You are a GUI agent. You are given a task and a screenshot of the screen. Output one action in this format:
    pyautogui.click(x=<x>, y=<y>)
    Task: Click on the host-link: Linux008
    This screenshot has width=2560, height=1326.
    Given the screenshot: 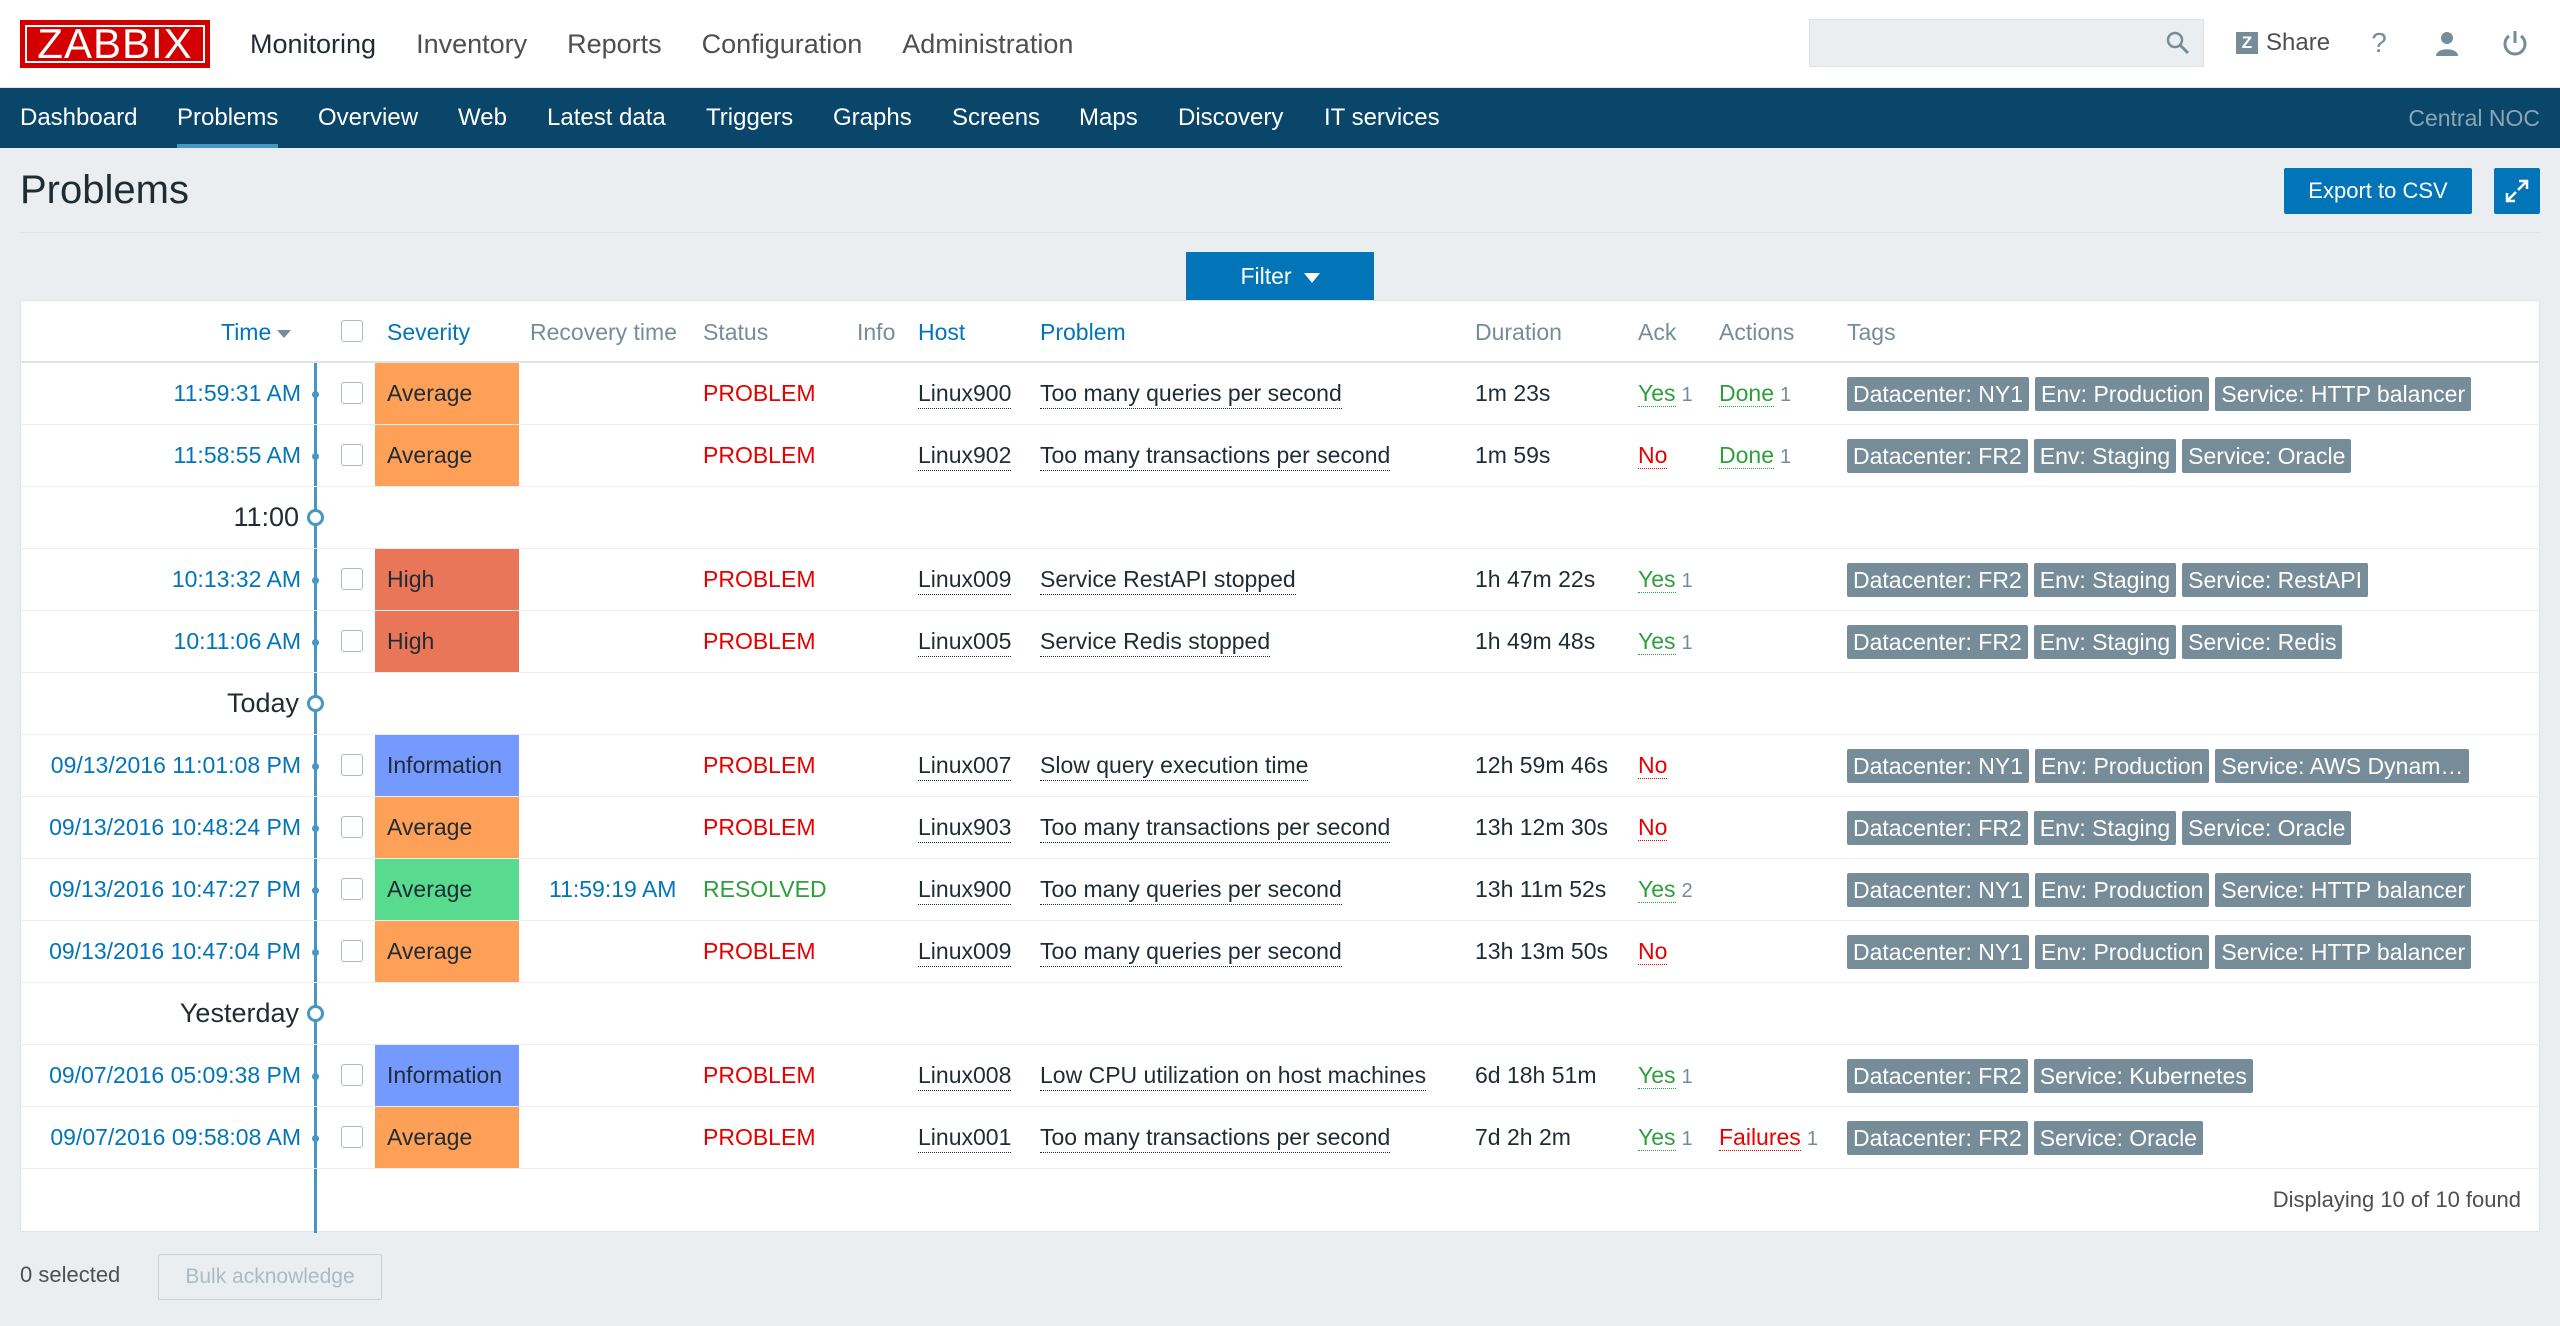 What is the action you would take?
    pyautogui.click(x=965, y=1076)
    